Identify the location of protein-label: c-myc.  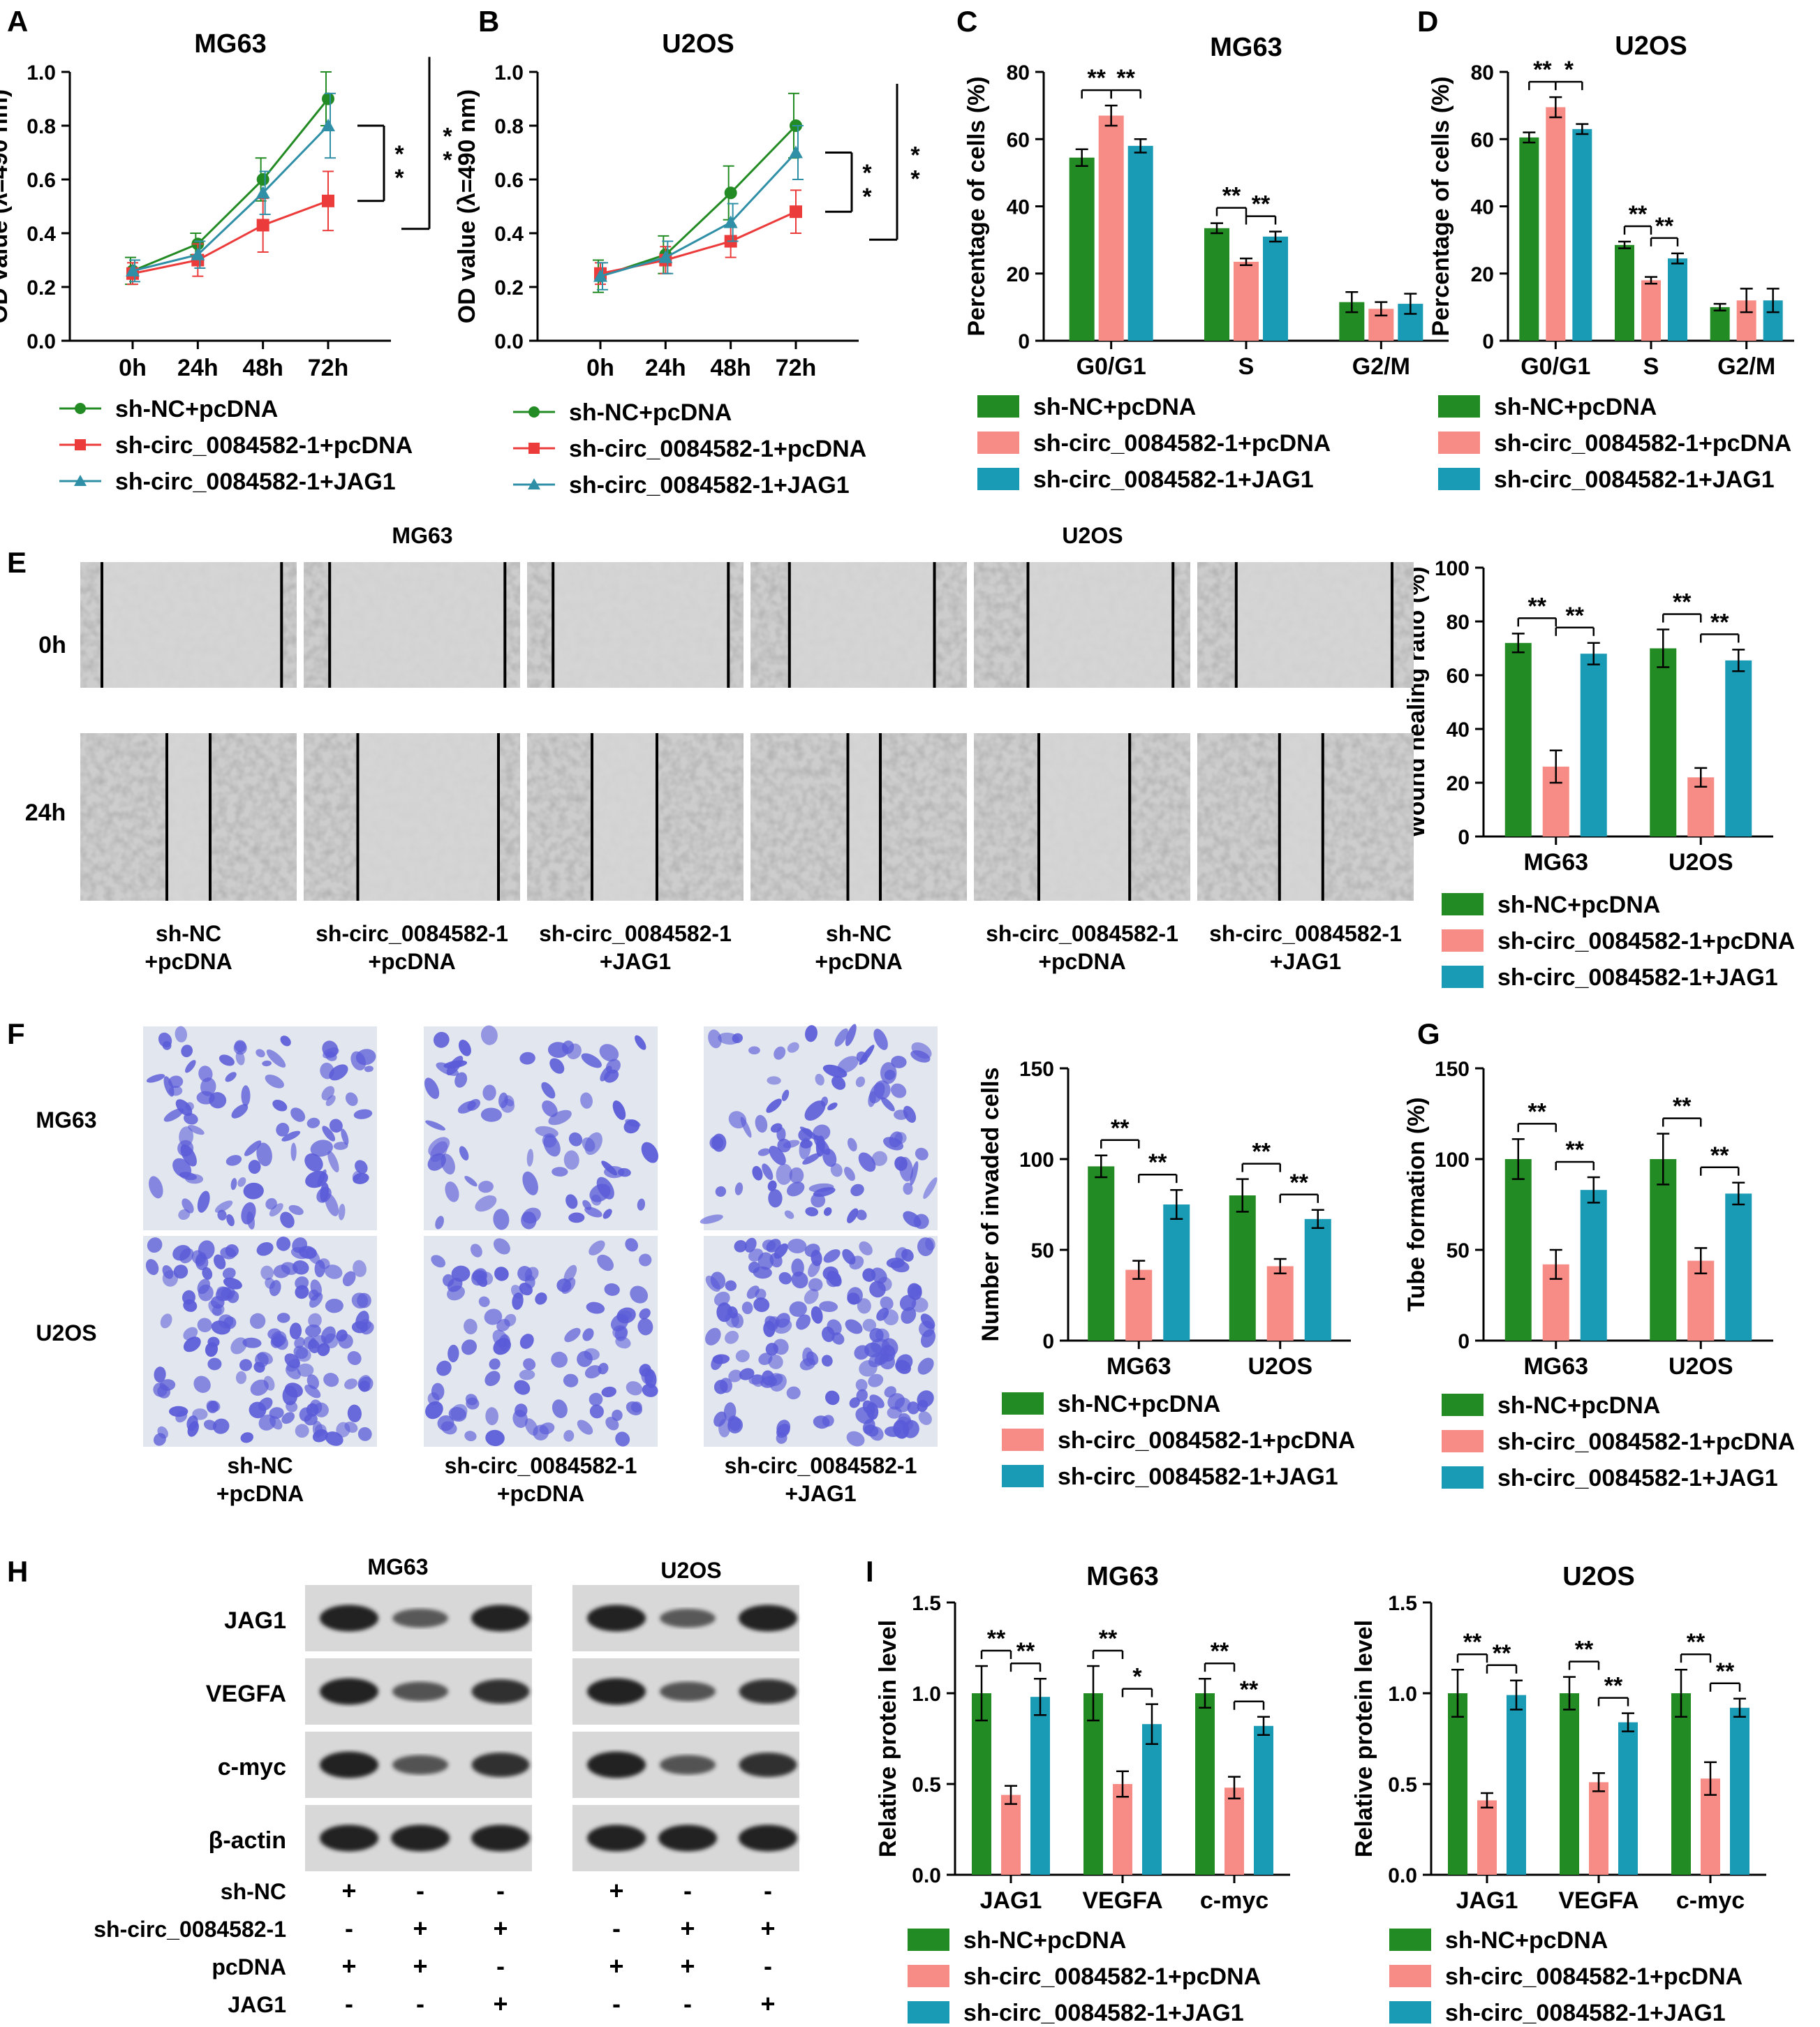
(252, 1767).